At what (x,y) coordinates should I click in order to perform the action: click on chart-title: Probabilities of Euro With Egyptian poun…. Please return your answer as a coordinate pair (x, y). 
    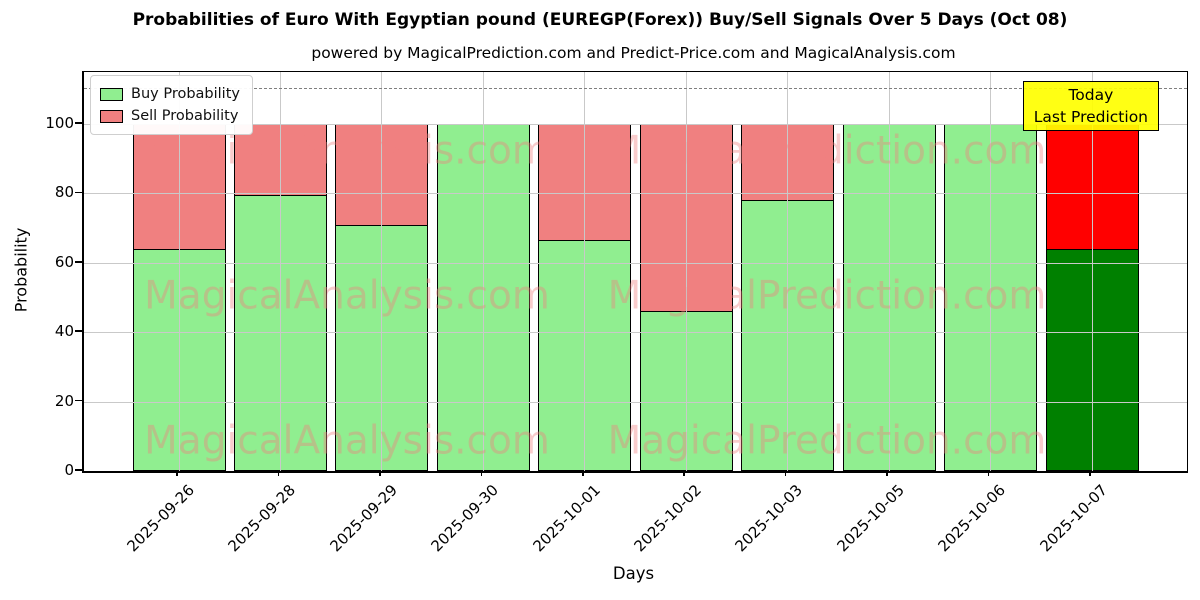
    Looking at the image, I should click on (600, 20).